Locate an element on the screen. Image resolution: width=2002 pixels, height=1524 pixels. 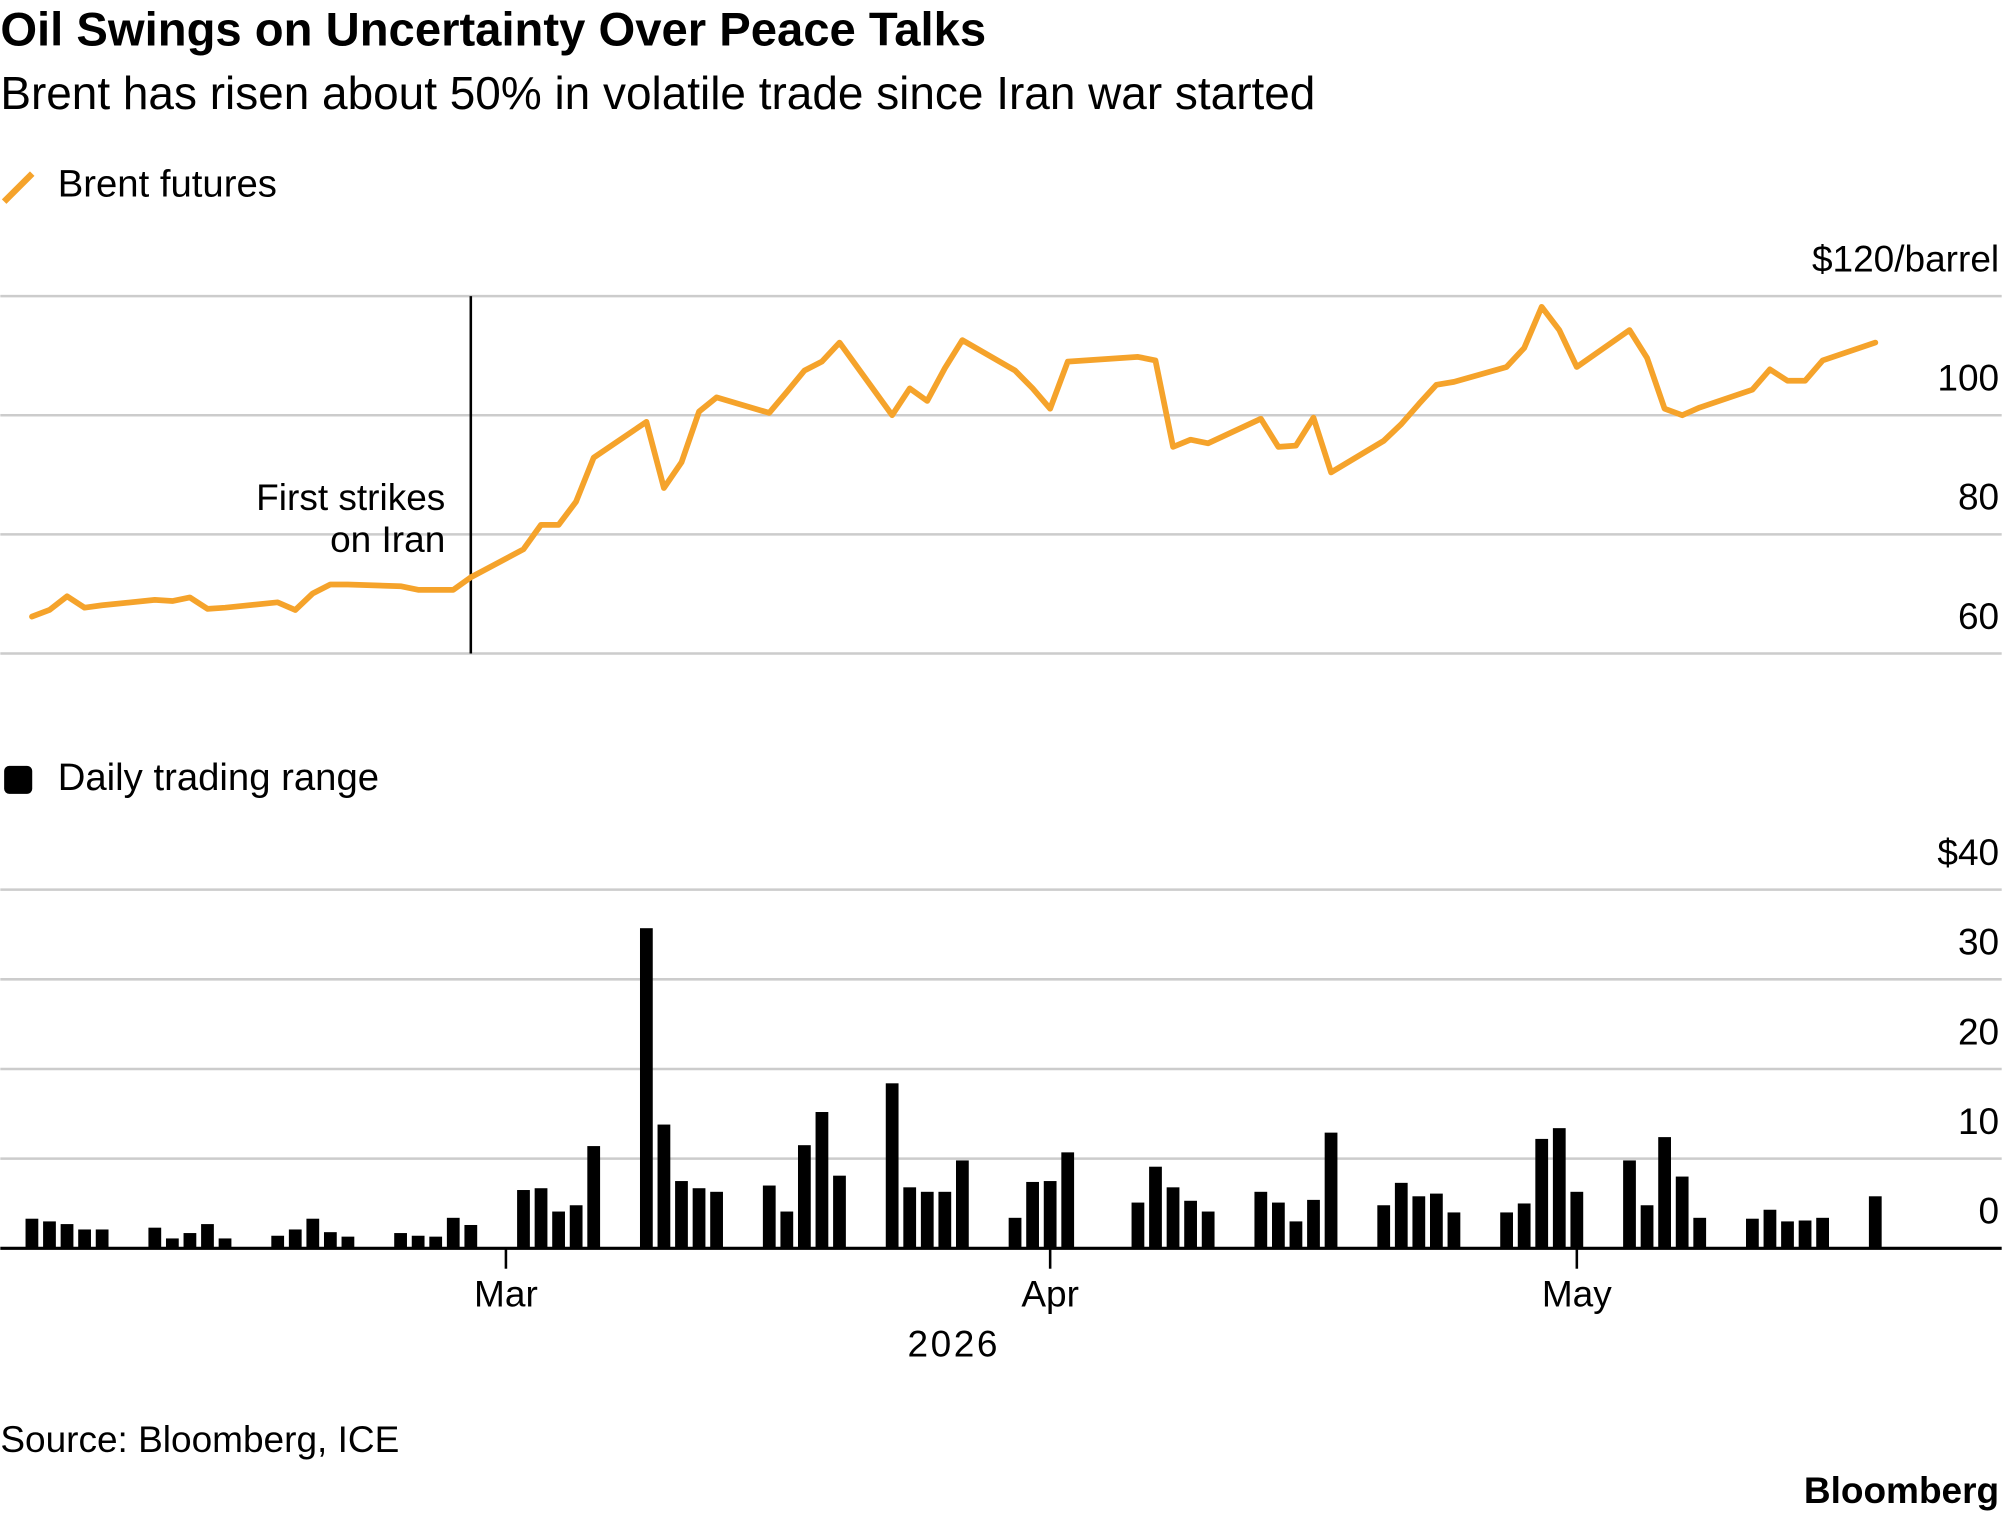
x-tick-label: Apr is located at coordinates (1050, 1294).